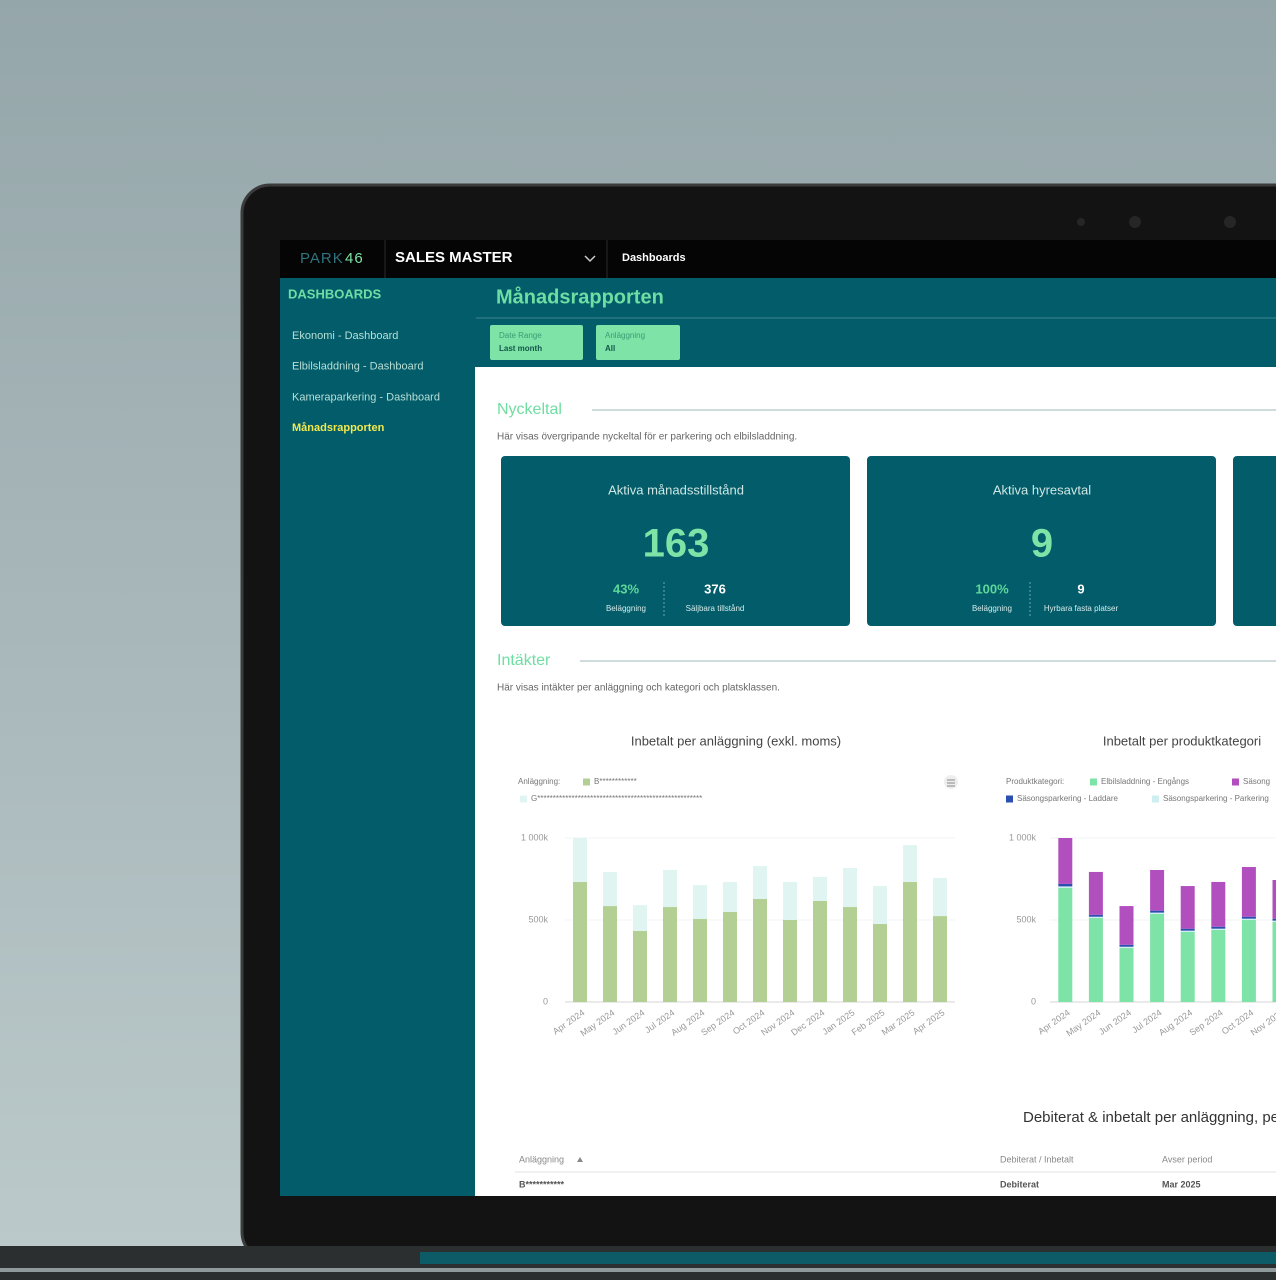 Image resolution: width=1276 pixels, height=1280 pixels. What do you see at coordinates (1254, 541) in the screenshot?
I see `kpi-card` at bounding box center [1254, 541].